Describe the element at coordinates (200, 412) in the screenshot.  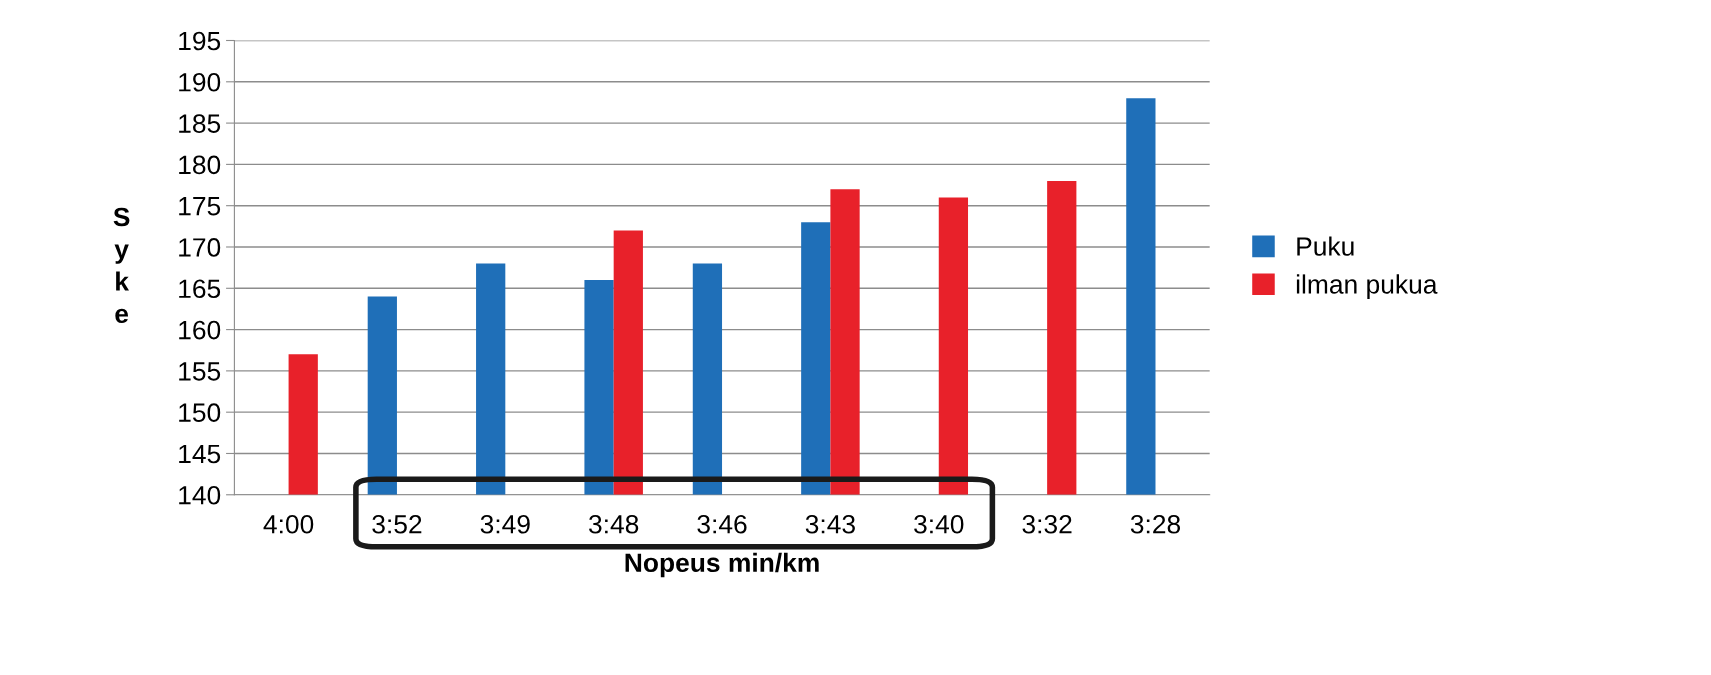
I see `y-tick-label: 150` at that location.